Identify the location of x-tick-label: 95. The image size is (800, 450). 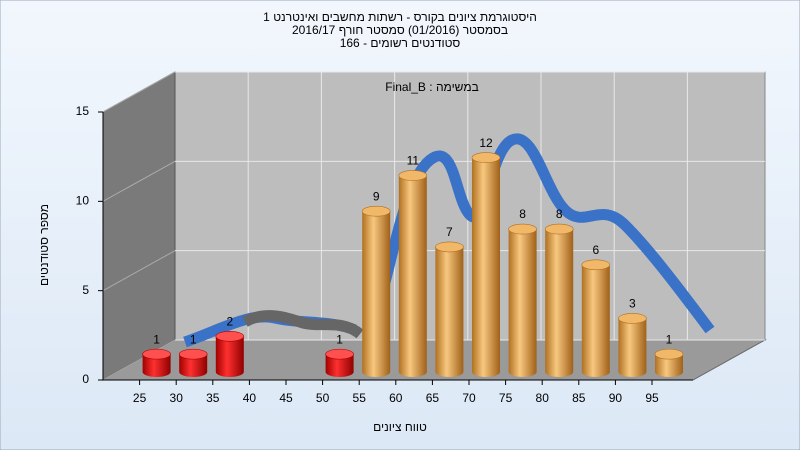
(652, 398).